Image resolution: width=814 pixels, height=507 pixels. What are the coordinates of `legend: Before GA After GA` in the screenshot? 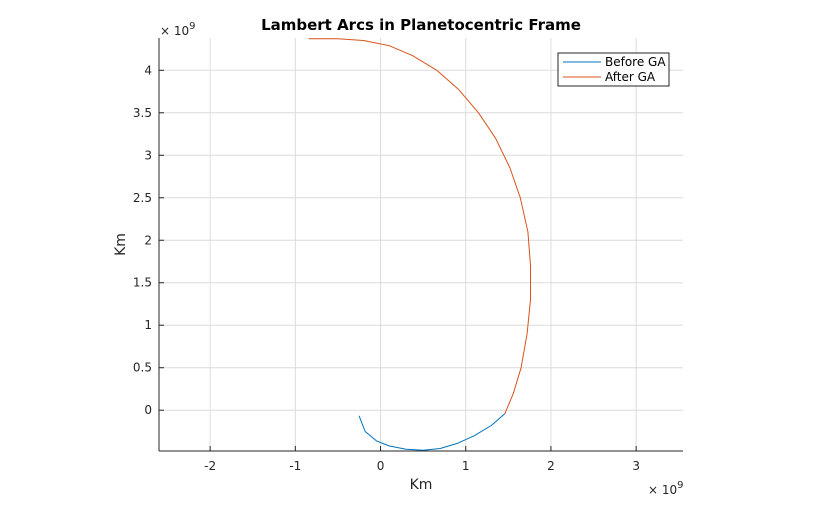 It's located at (613, 69).